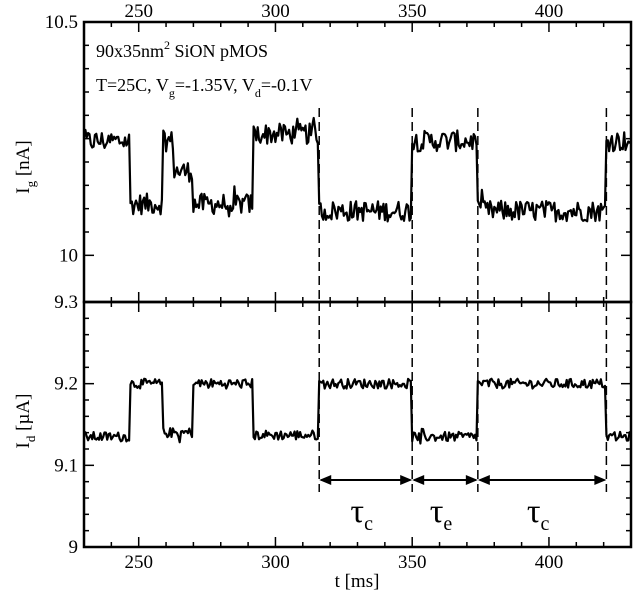 This screenshot has height=595, width=637. What do you see at coordinates (138, 562) in the screenshot?
I see `x-tick-label: 250` at bounding box center [138, 562].